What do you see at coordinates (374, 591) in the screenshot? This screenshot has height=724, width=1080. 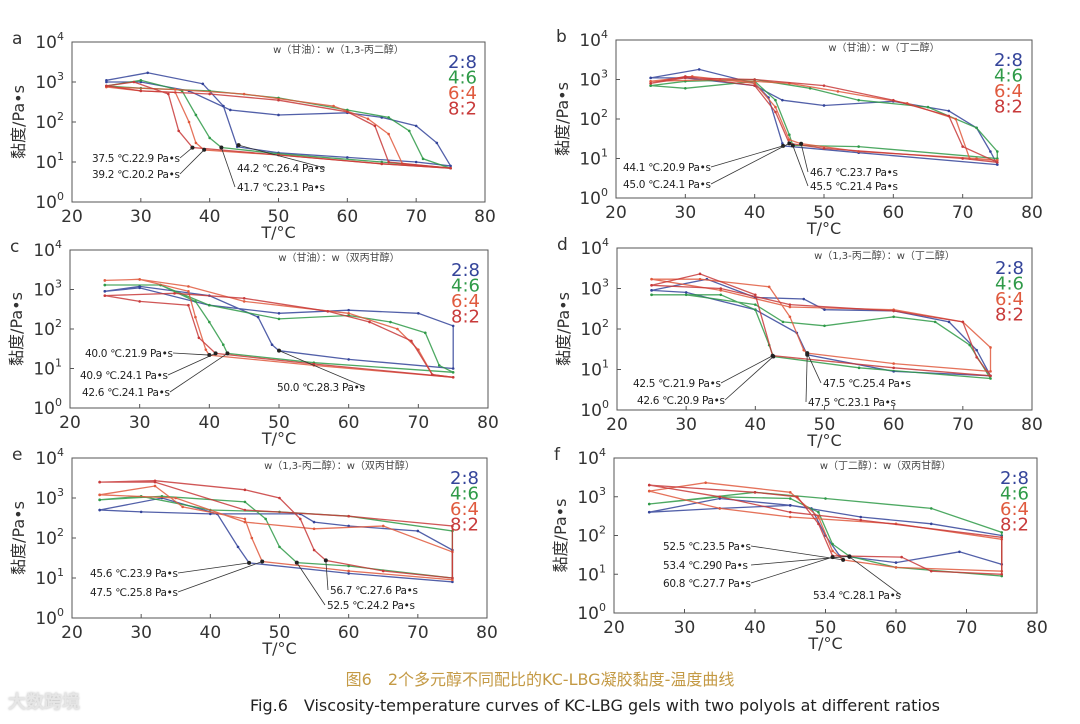 I see `annotation-label: 56.7 ℃.27.6 Pa•s` at bounding box center [374, 591].